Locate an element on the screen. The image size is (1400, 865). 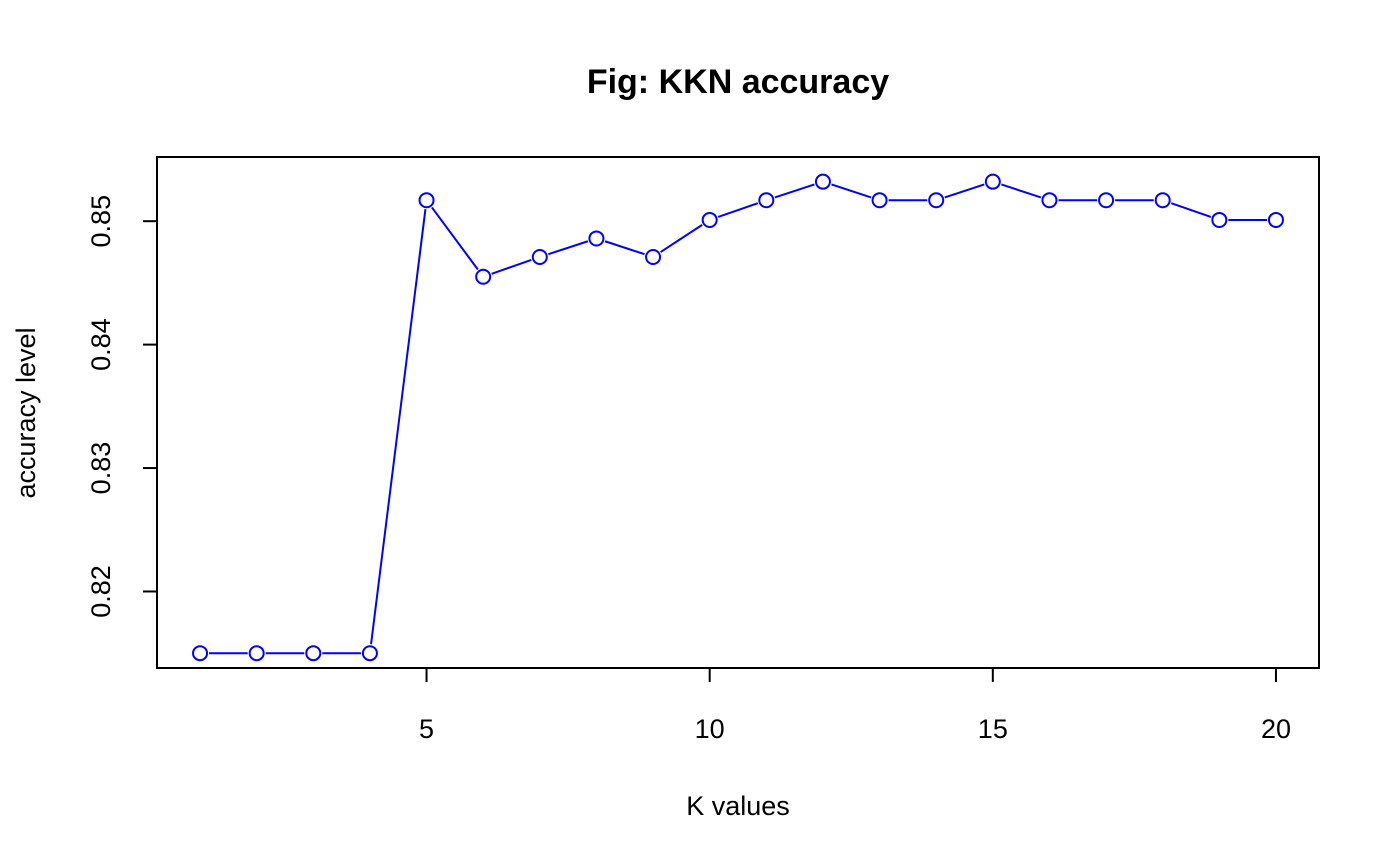
chart-title: Fig: KKN accuracy is located at coordinates (738, 82).